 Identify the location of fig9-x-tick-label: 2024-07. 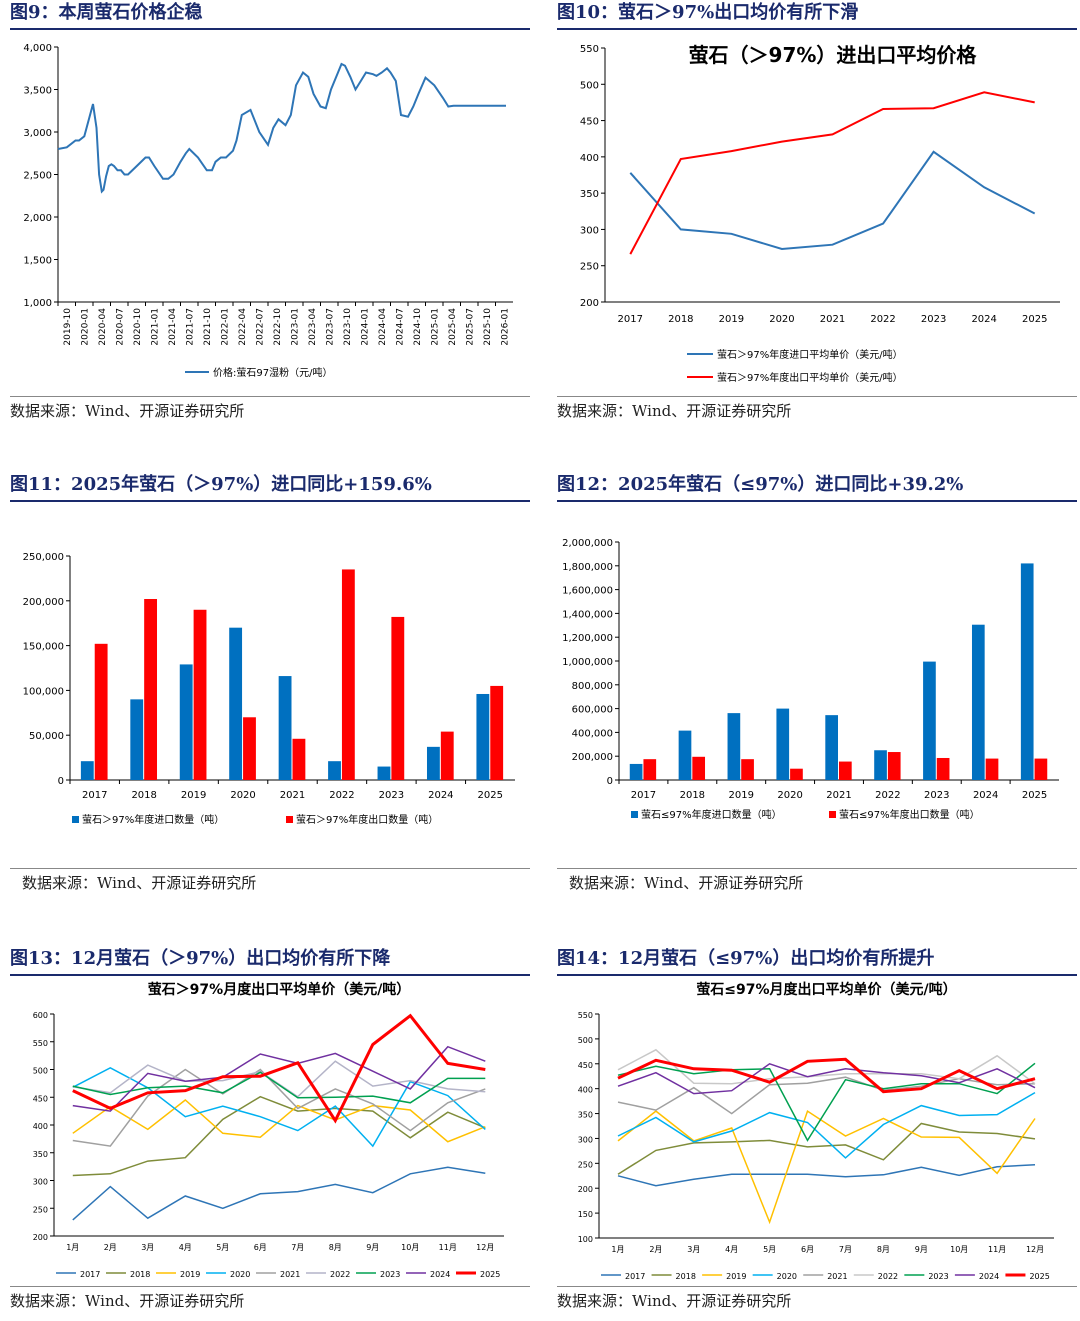
(400, 327).